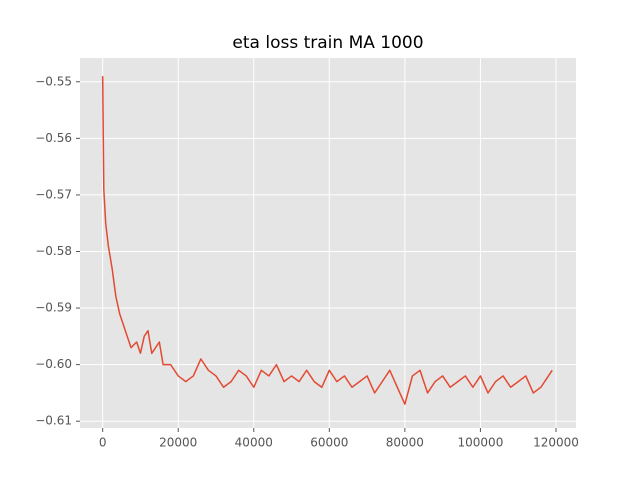 The height and width of the screenshot is (480, 640). Describe the element at coordinates (329, 443) in the screenshot. I see `x-tick-label: 60000` at that location.